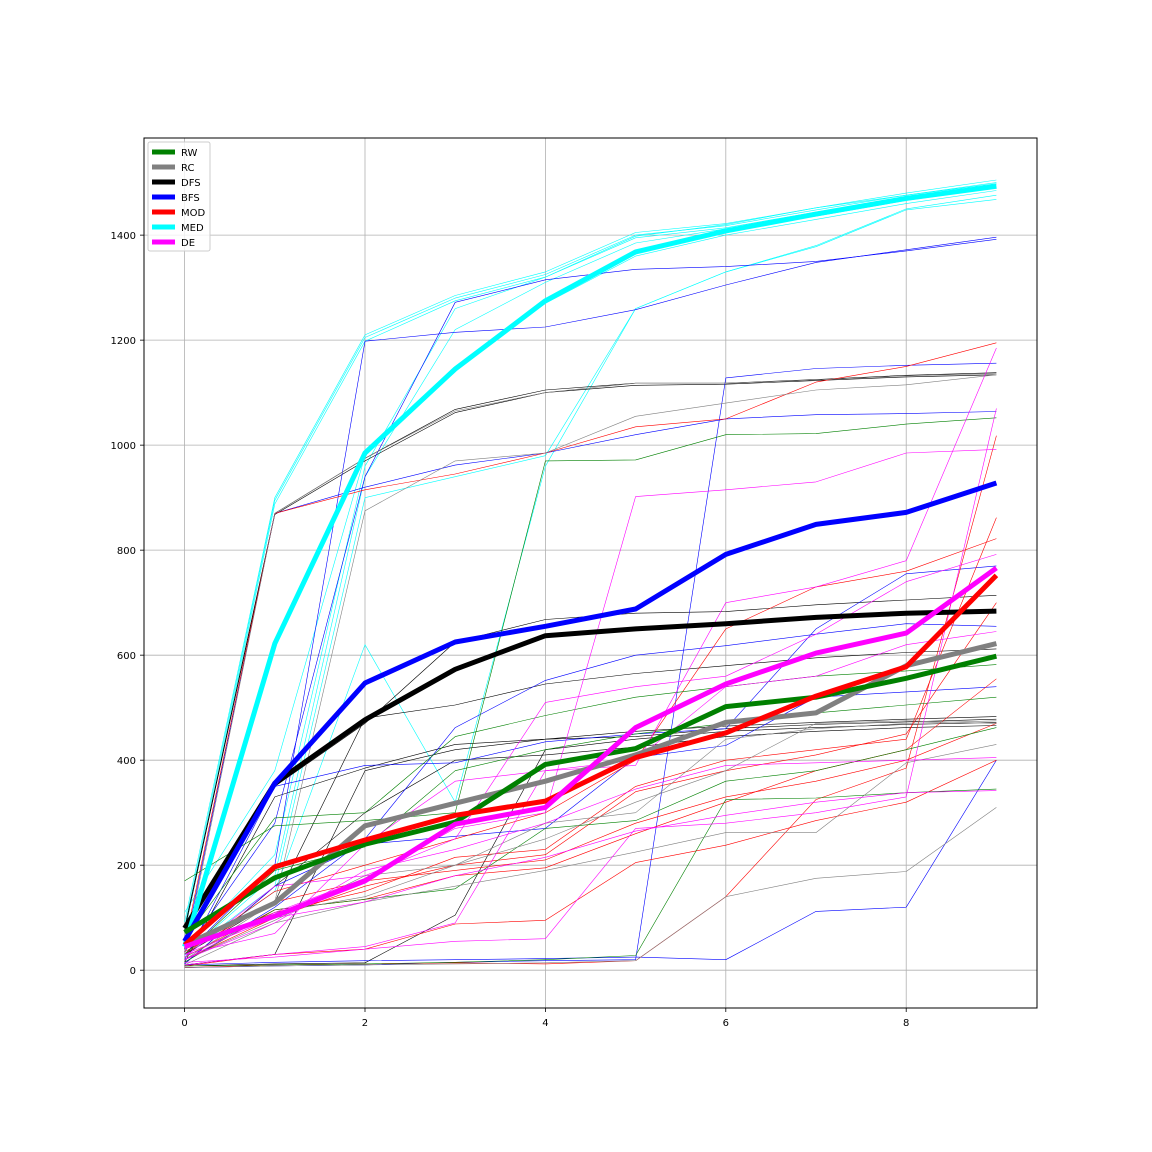 The height and width of the screenshot is (1152, 1152). What do you see at coordinates (123, 236) in the screenshot?
I see `y-tick-label: 1400` at bounding box center [123, 236].